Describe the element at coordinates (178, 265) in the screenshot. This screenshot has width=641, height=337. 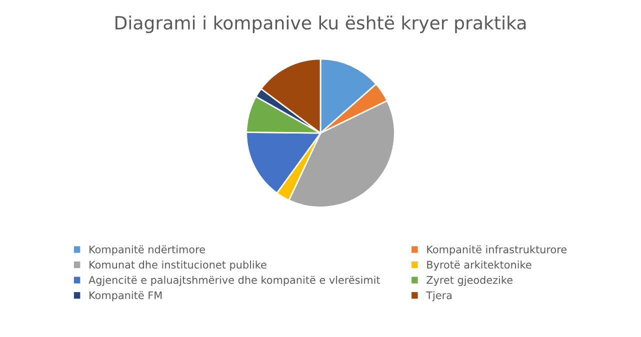
I see `legend-label: Komunat dhe institucionet publike` at that location.